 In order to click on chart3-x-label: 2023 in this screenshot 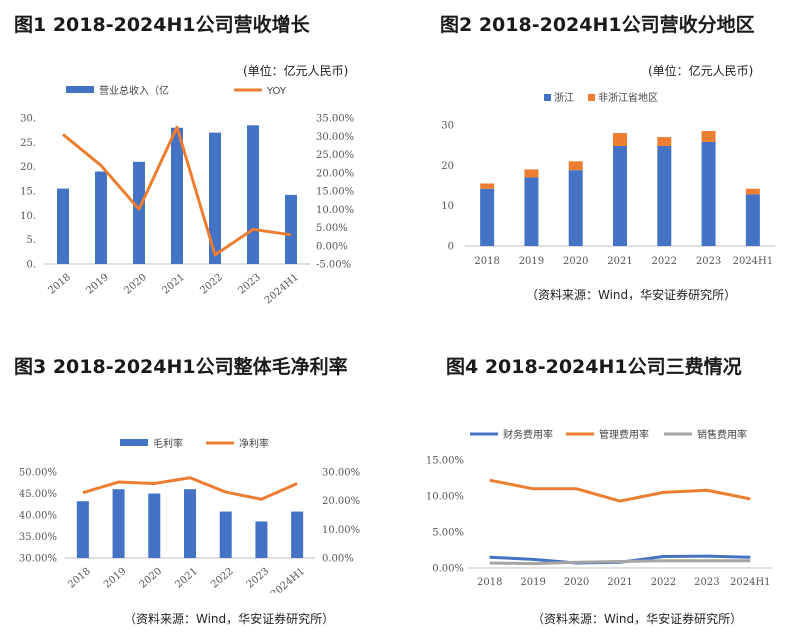, I will do `click(258, 578)`.